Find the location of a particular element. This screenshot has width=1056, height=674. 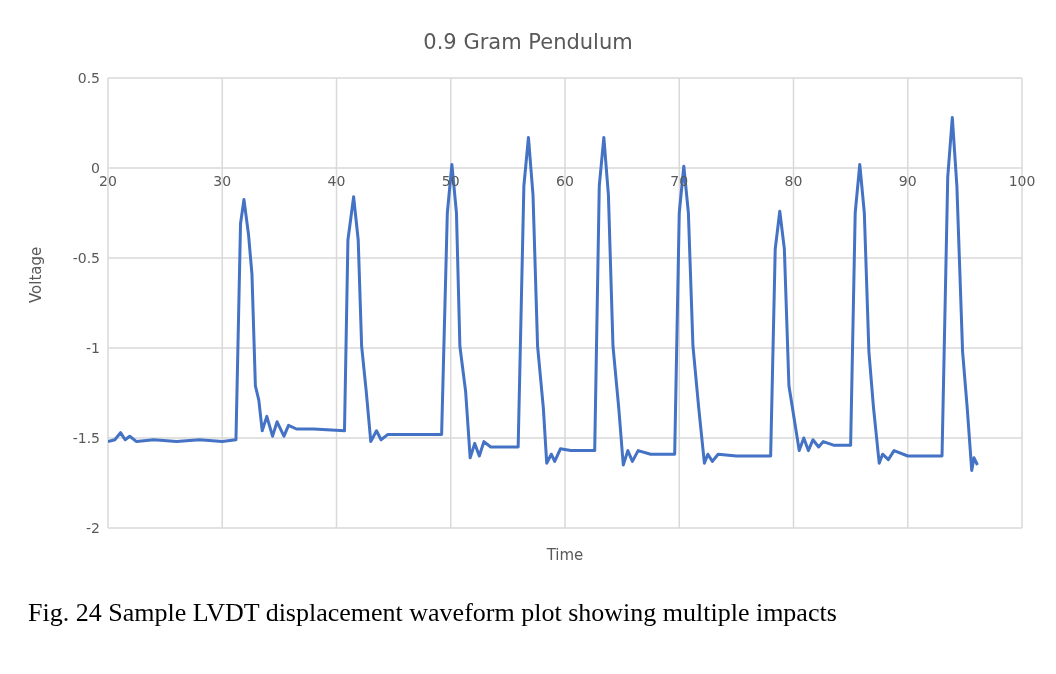

chart-title: 0.9 Gram Pendulum is located at coordinates (528, 42).